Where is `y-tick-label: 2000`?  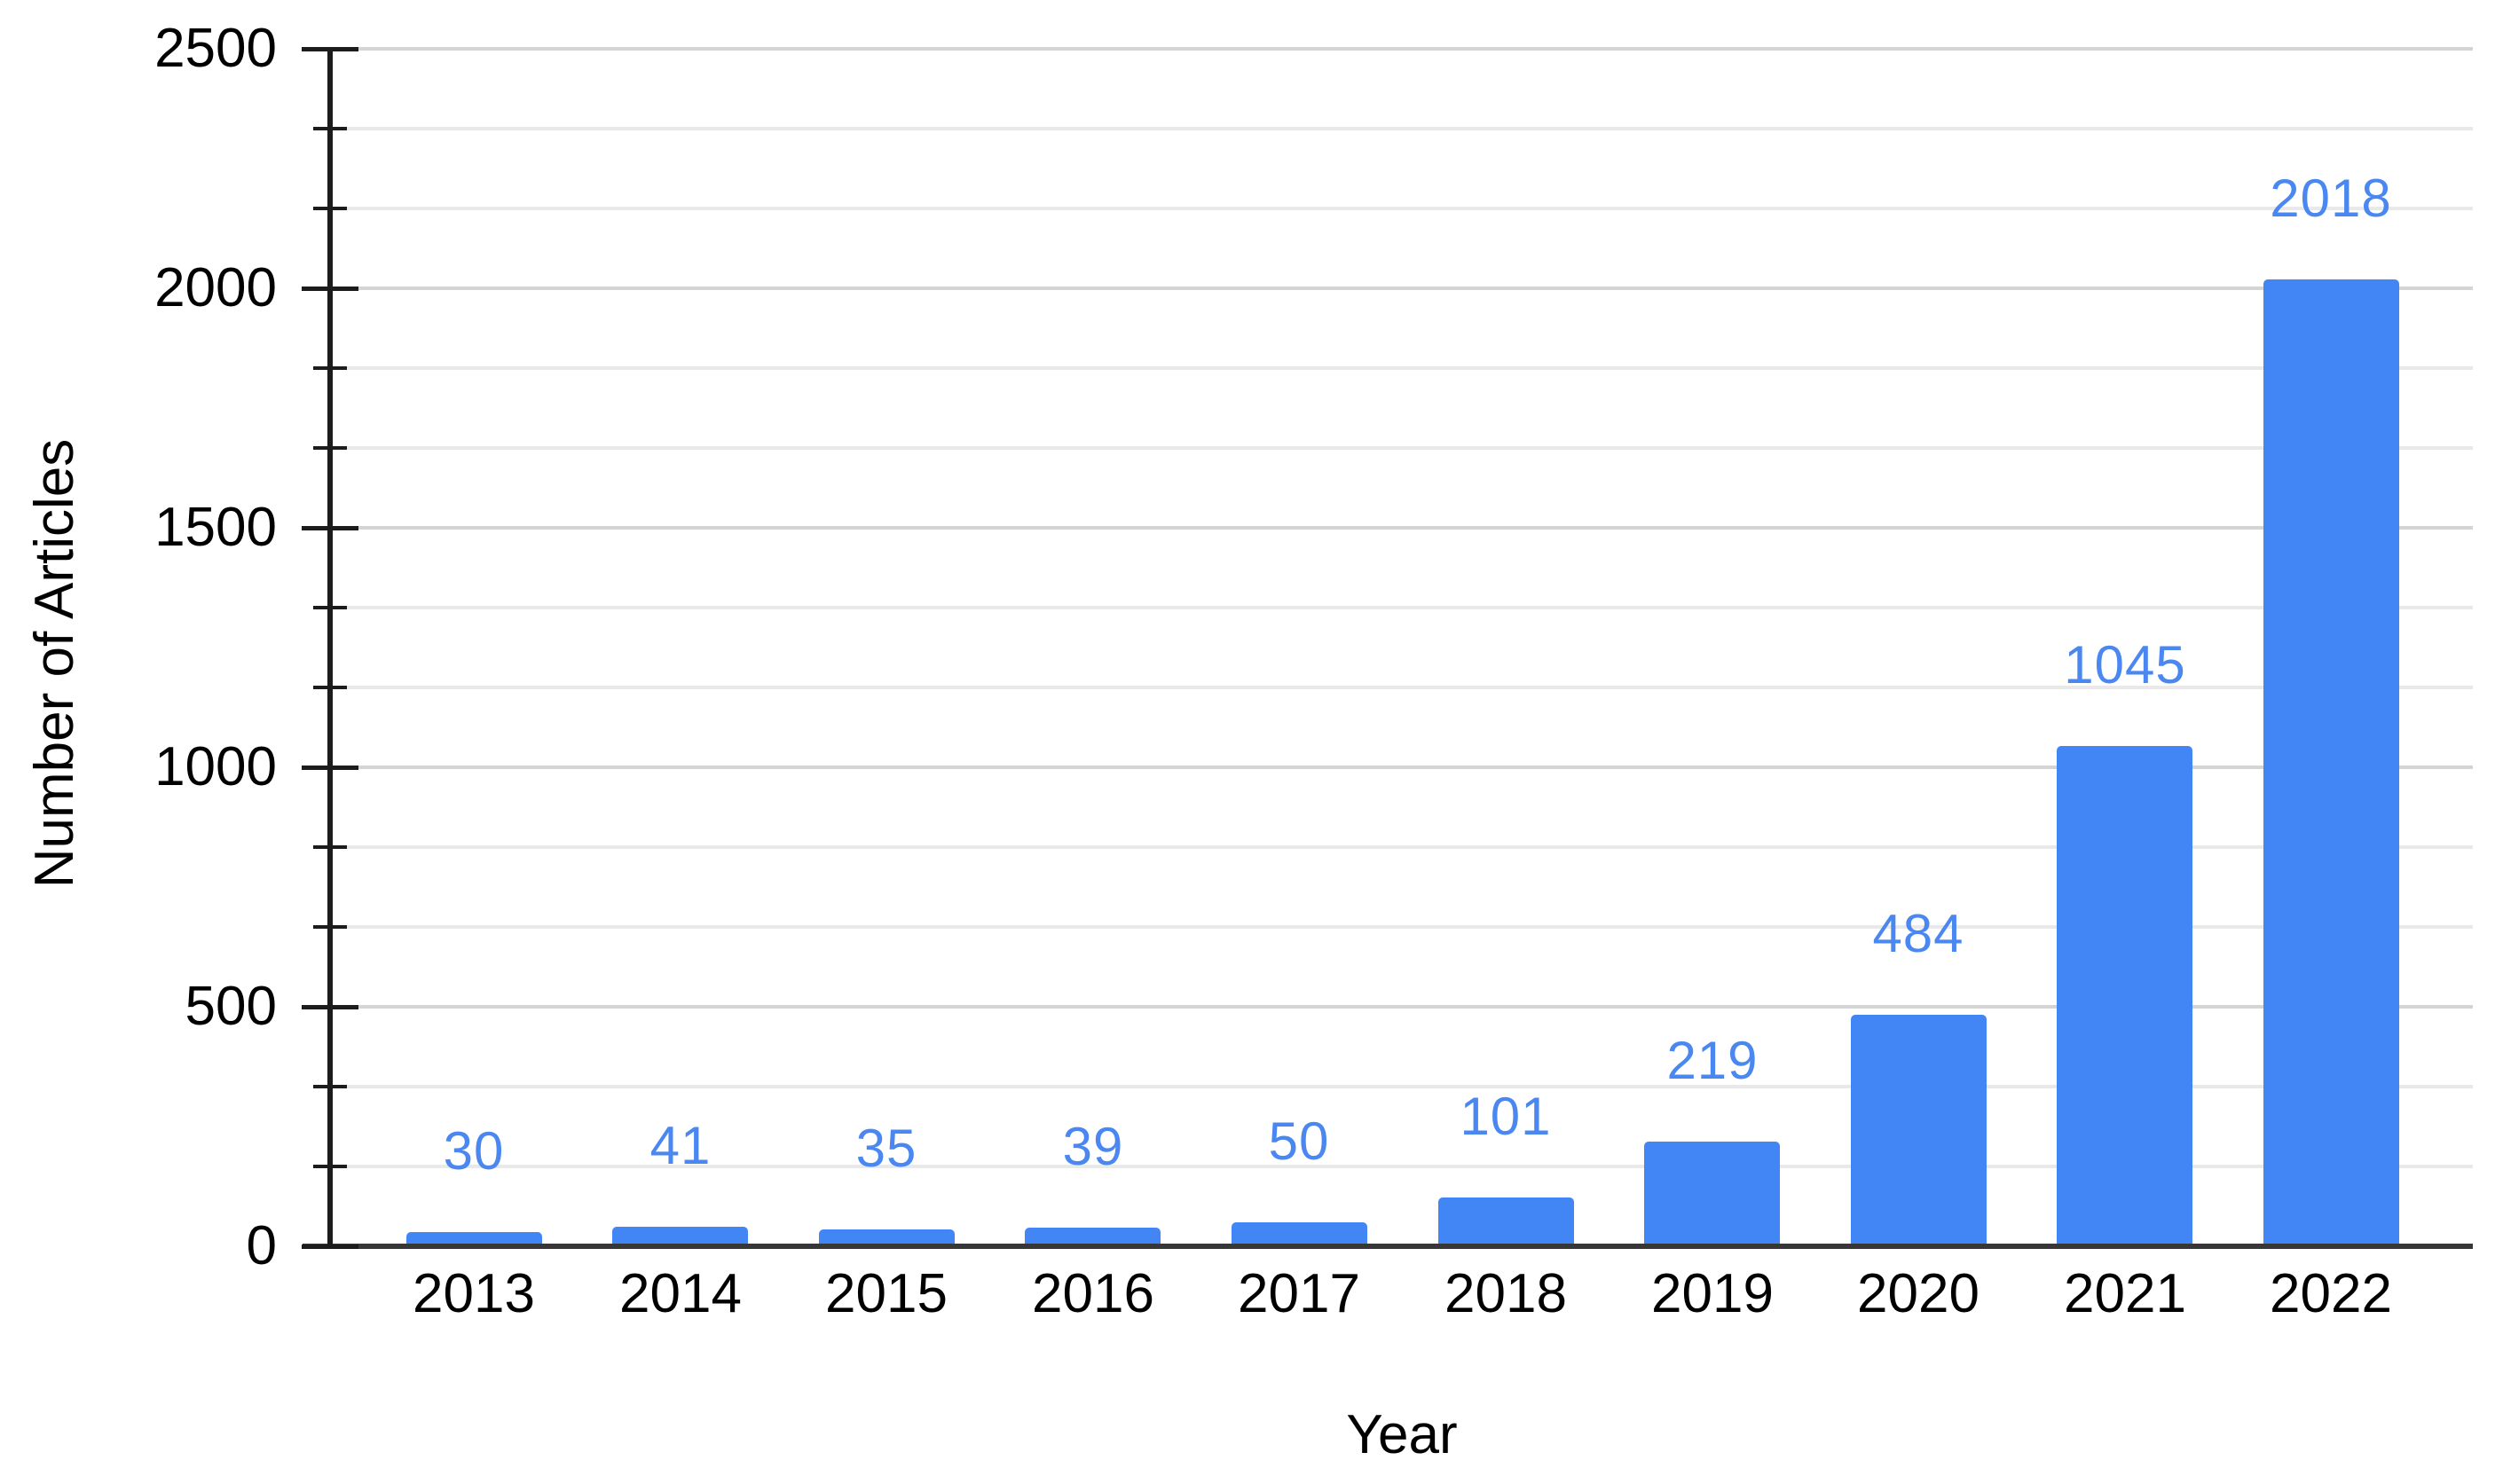 y-tick-label: 2000 is located at coordinates (215, 287).